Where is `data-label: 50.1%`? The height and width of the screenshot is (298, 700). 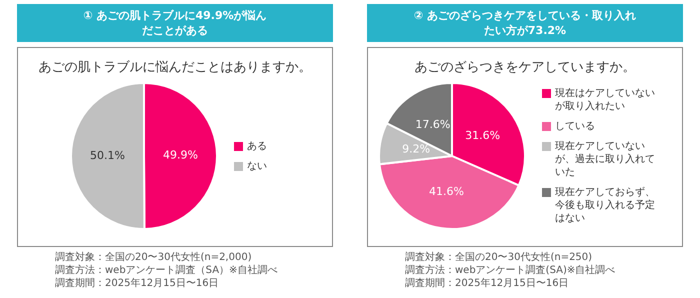 data-label: 50.1% is located at coordinates (107, 155).